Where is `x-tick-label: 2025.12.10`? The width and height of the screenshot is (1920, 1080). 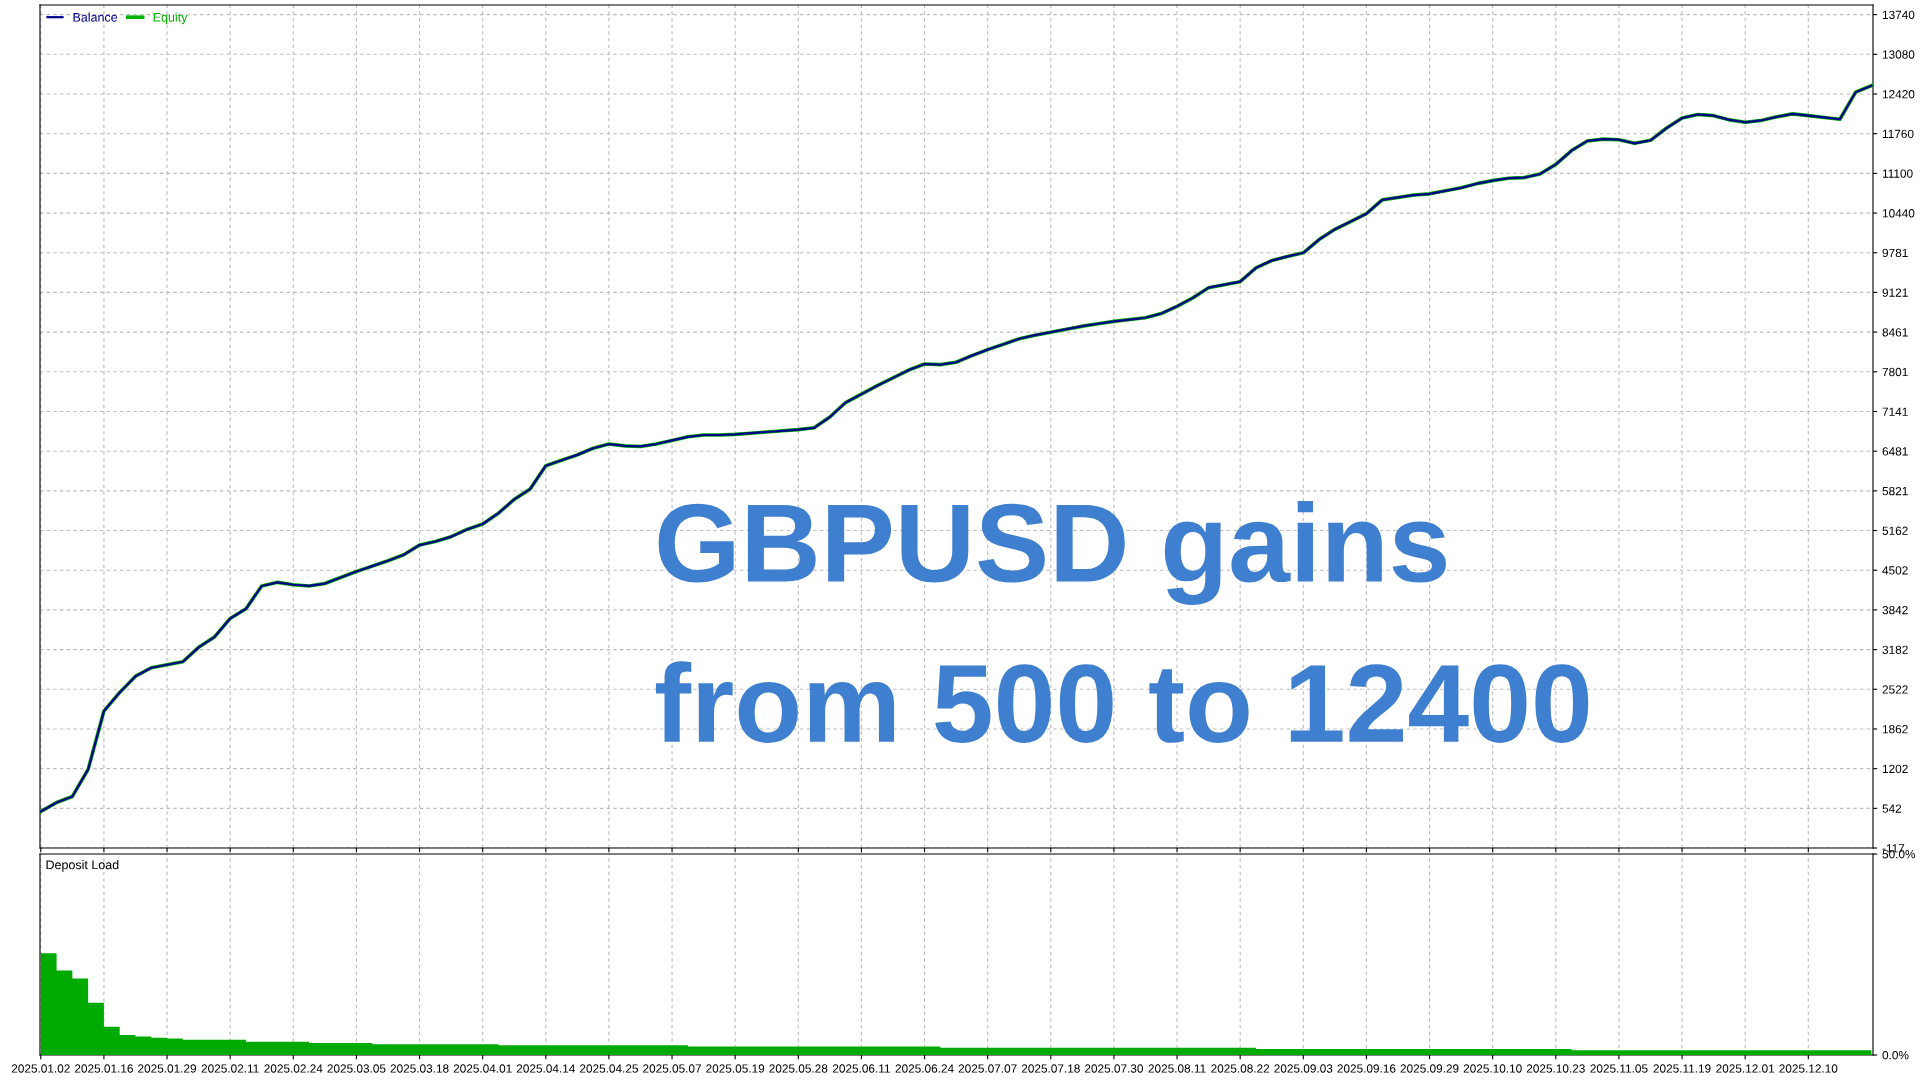
x-tick-label: 2025.12.10 is located at coordinates (1808, 1068).